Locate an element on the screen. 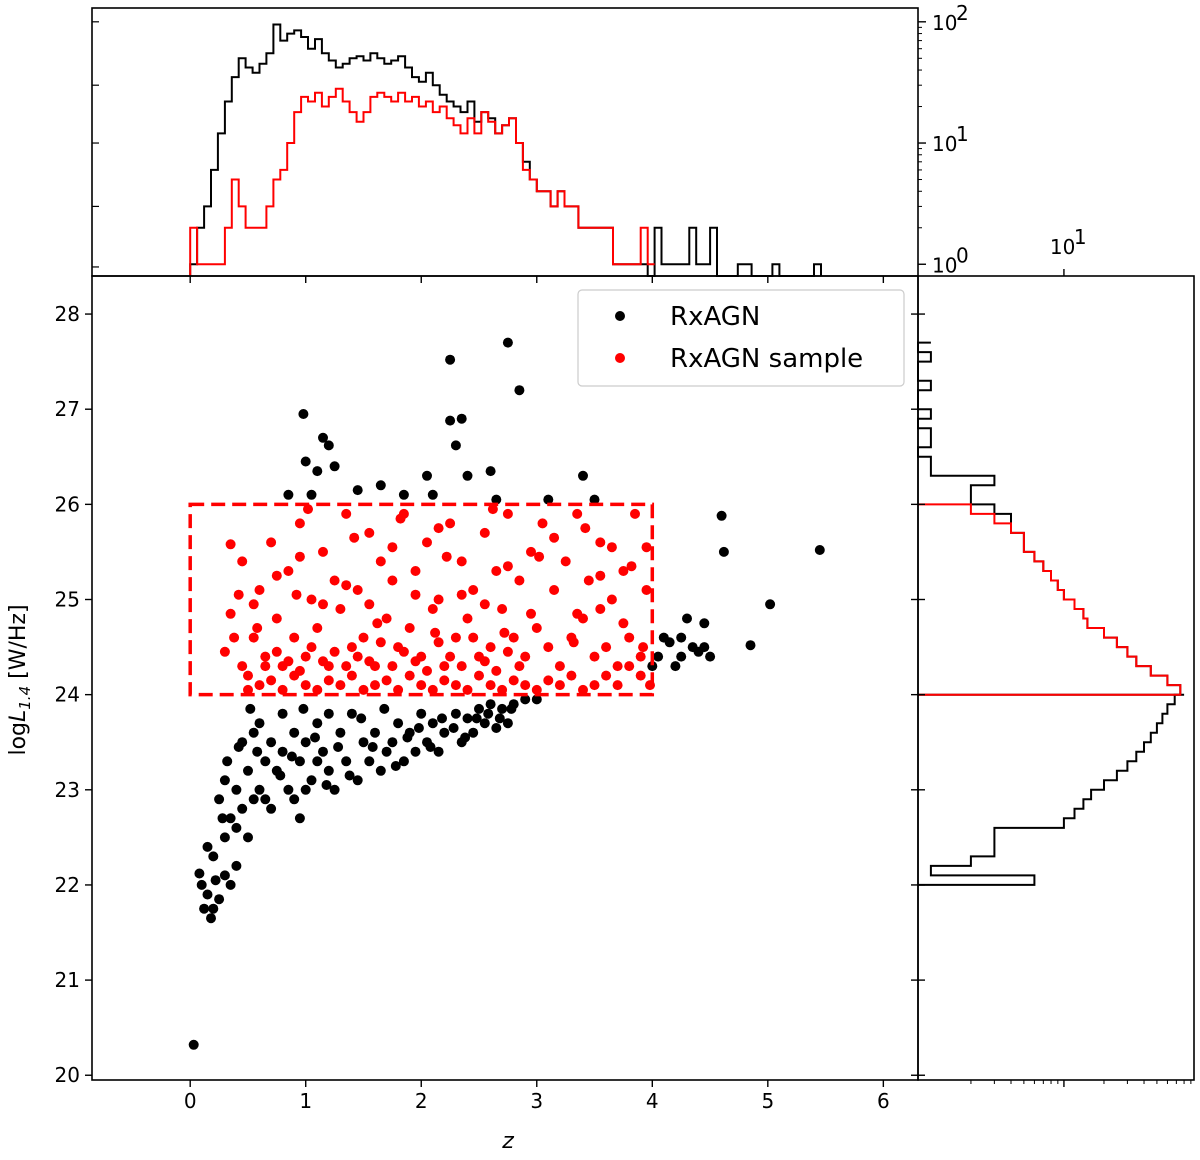 The image size is (1200, 1160). legend: RxAGN RxAGN sample is located at coordinates (741, 338).